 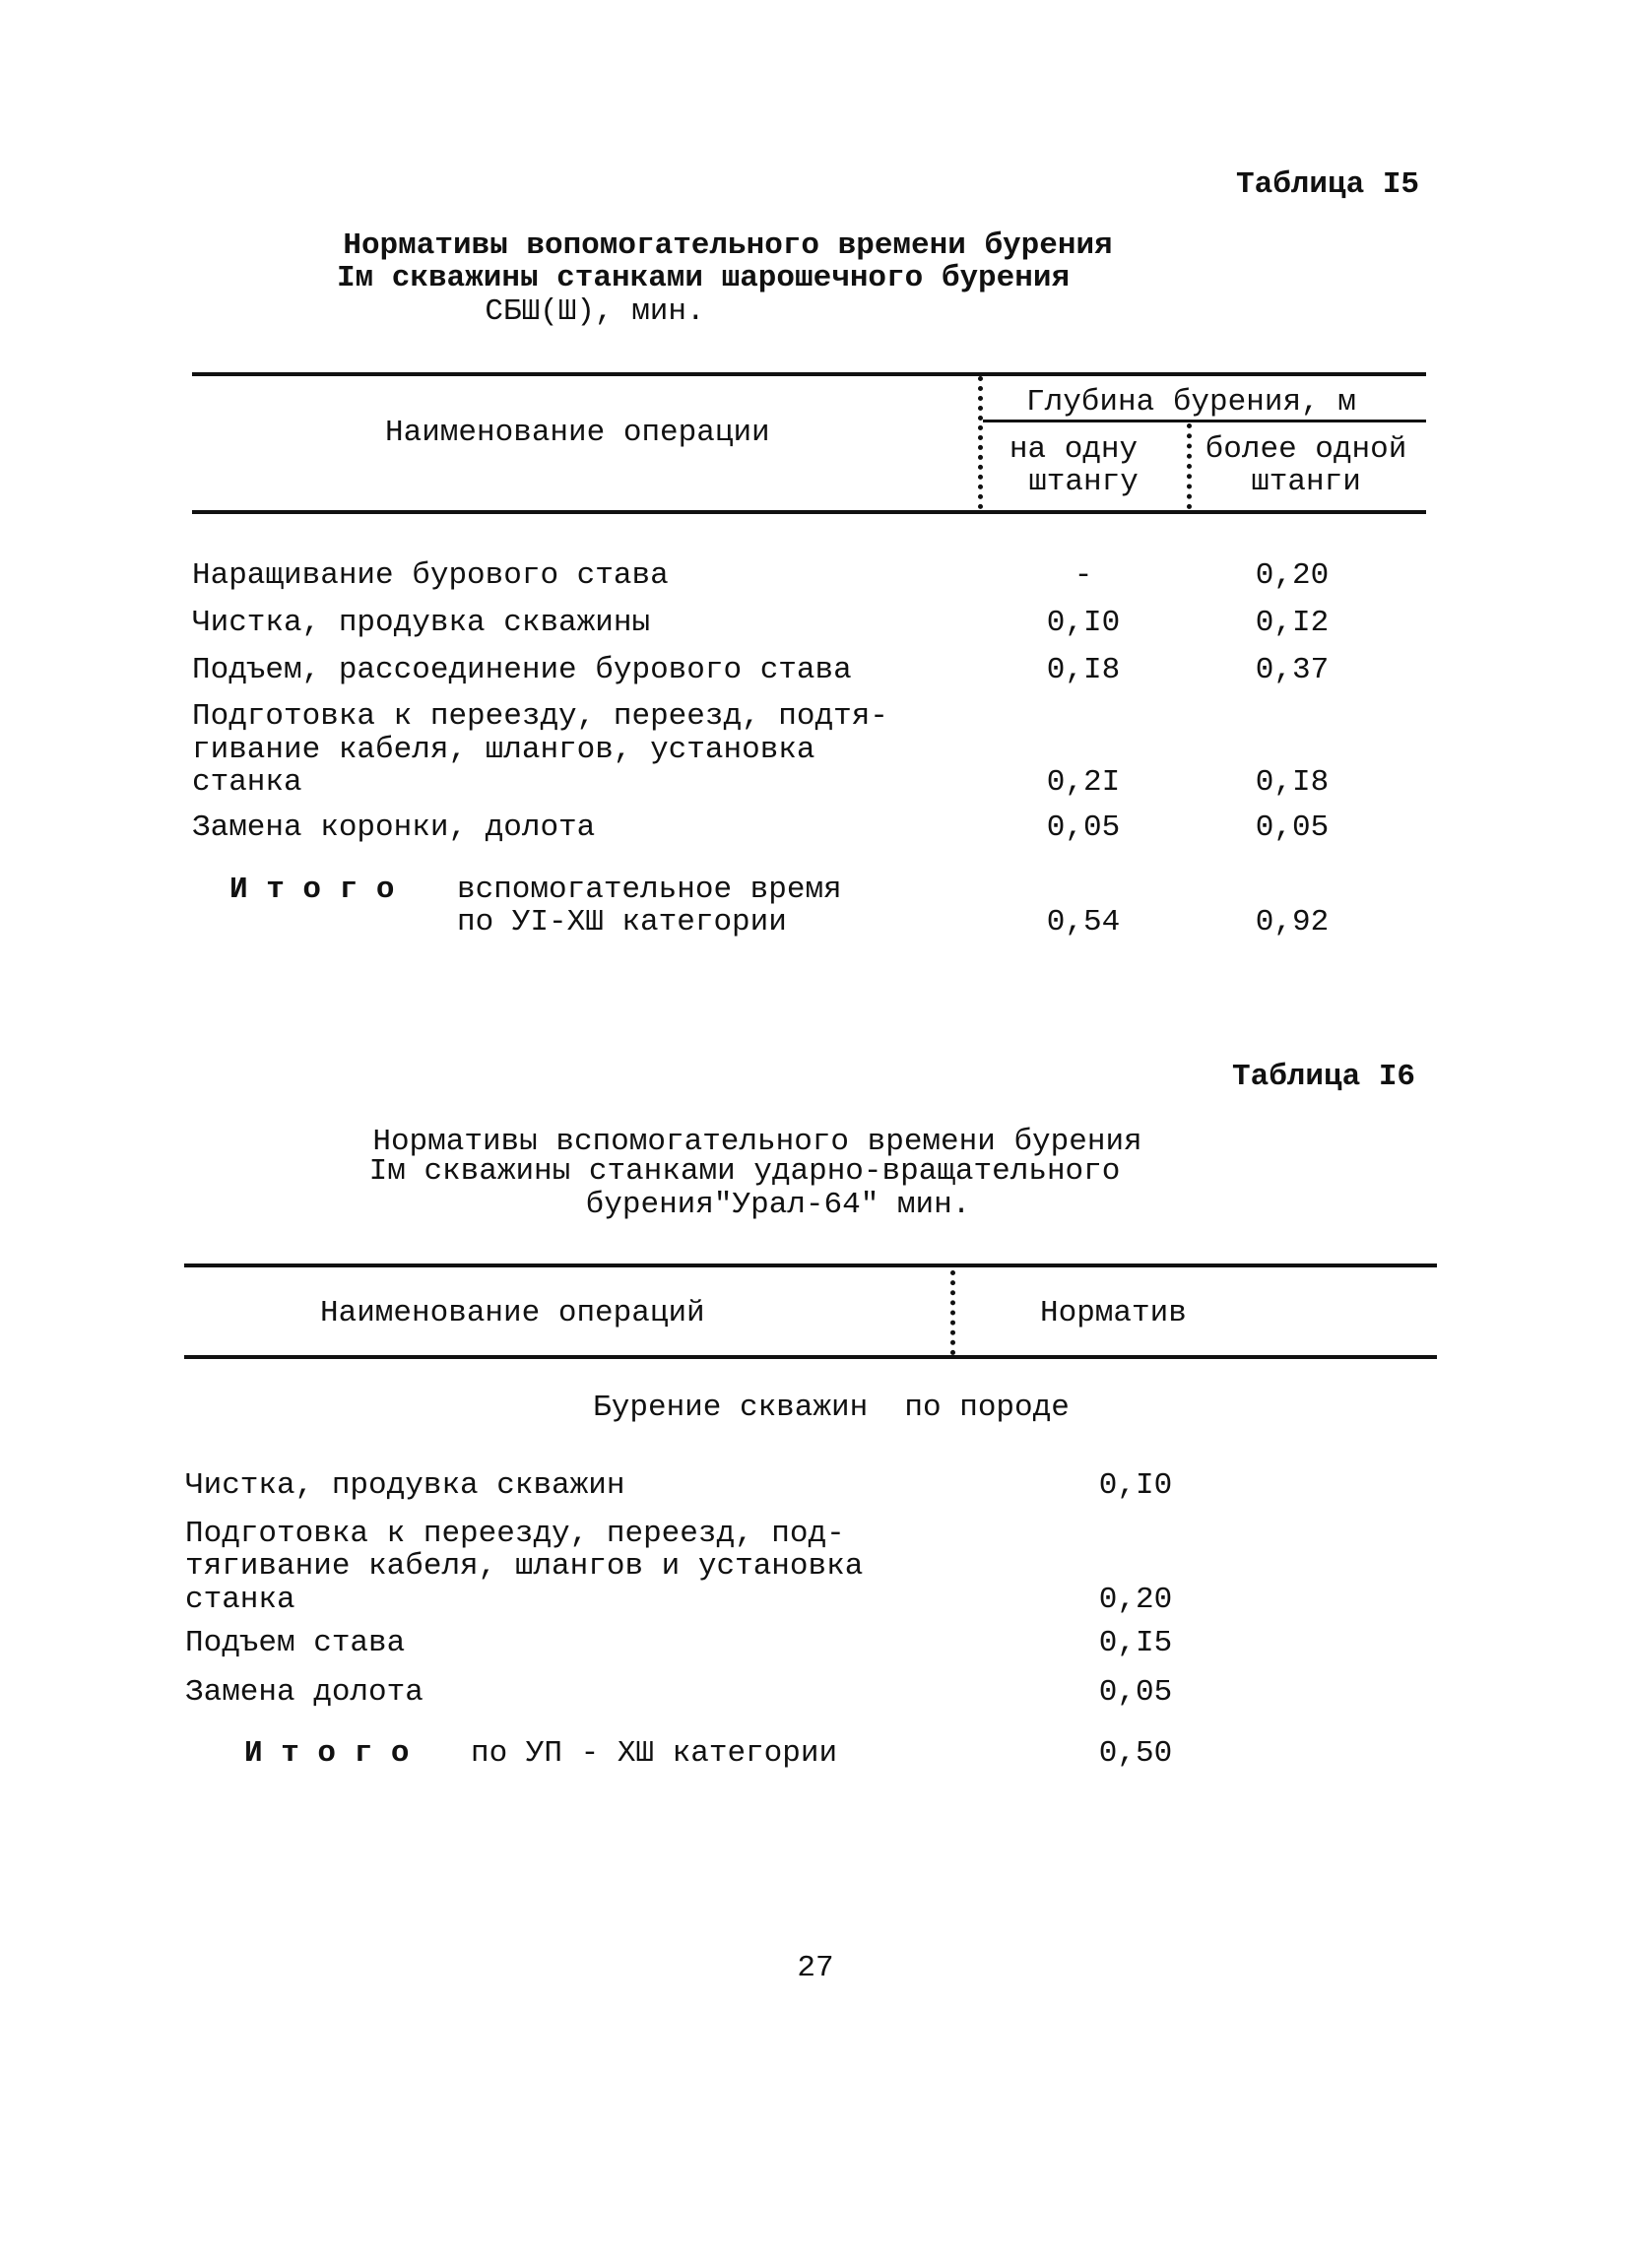 I want to click on table15-col2-line1: более одной, so click(x=1306, y=450).